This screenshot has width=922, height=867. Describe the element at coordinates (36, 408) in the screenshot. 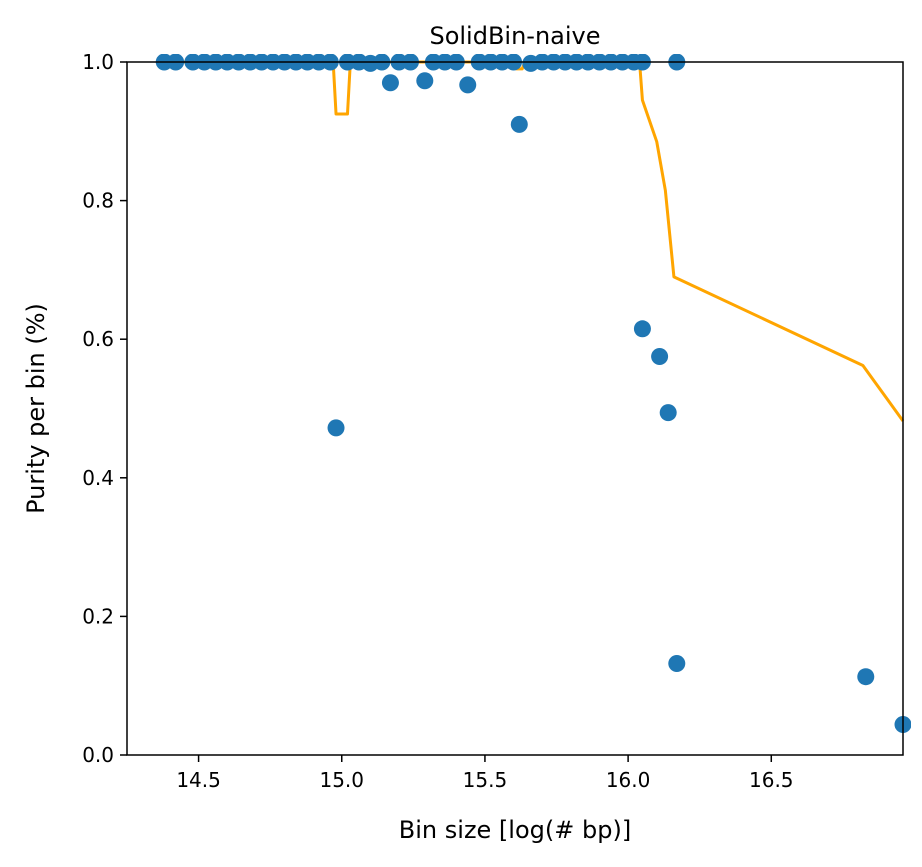

I see `y-axis-label: Purity per bin (%)` at that location.